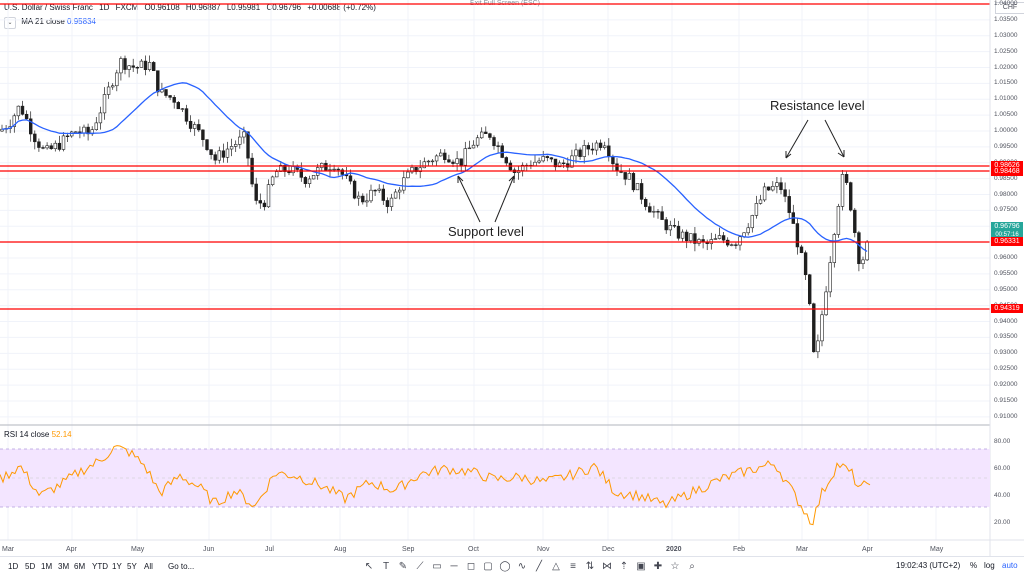  Describe the element at coordinates (505, 566) in the screenshot. I see `ellipse-icon: ◯` at that location.